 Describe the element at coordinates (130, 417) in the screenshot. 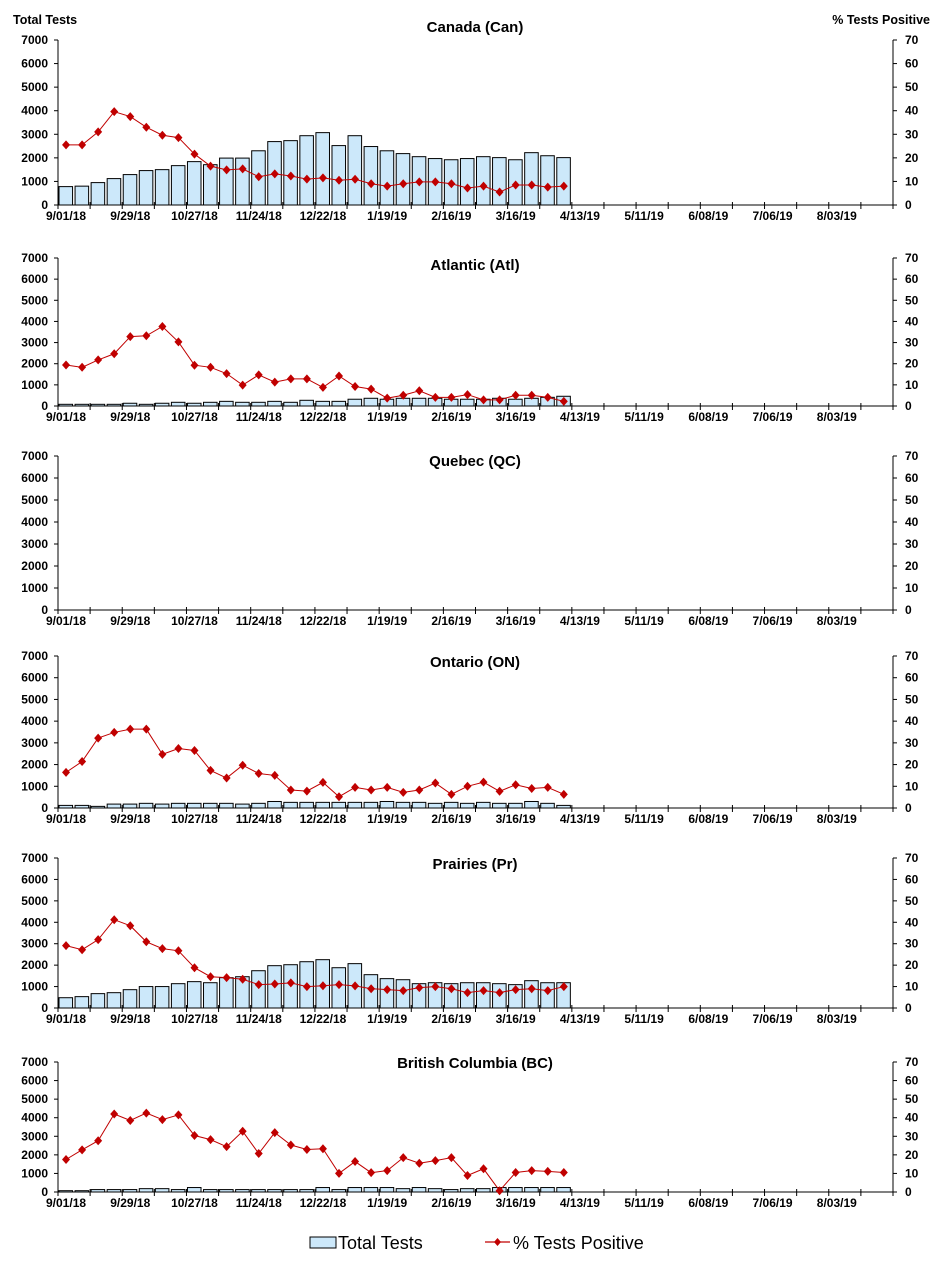

I see `x-tick-label: 9/29/18` at that location.